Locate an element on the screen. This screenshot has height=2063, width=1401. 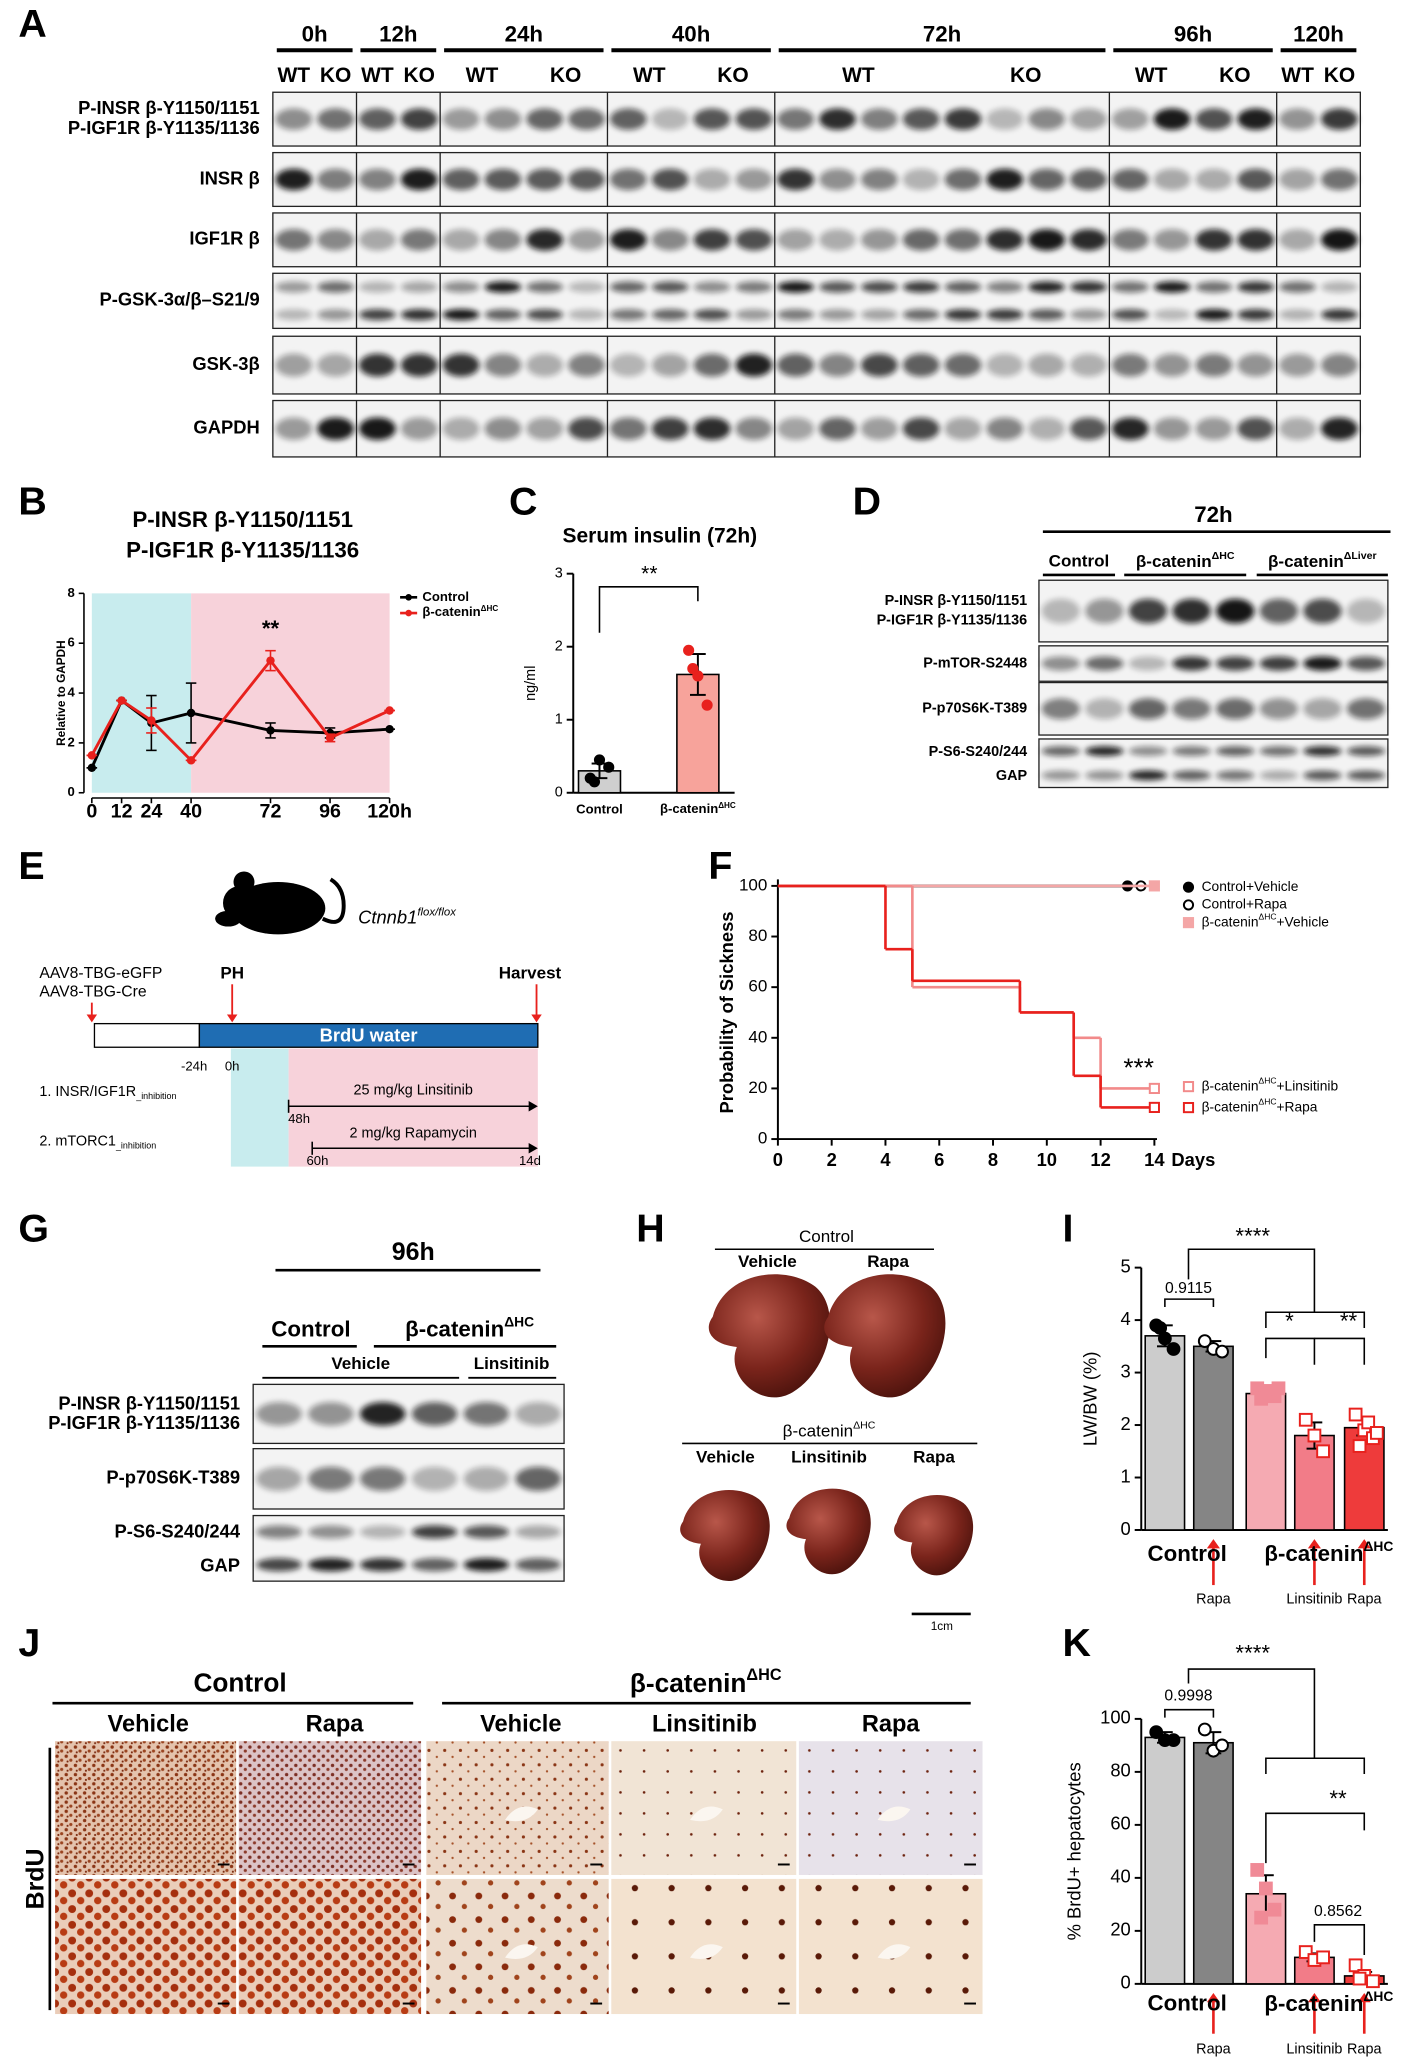
time-label: 24h is located at coordinates (524, 34).